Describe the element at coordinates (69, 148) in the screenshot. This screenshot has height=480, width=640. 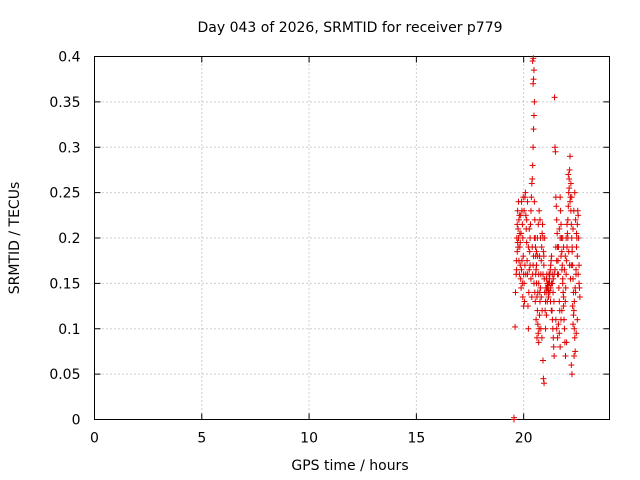
I see `y-tick-label: 0.3` at that location.